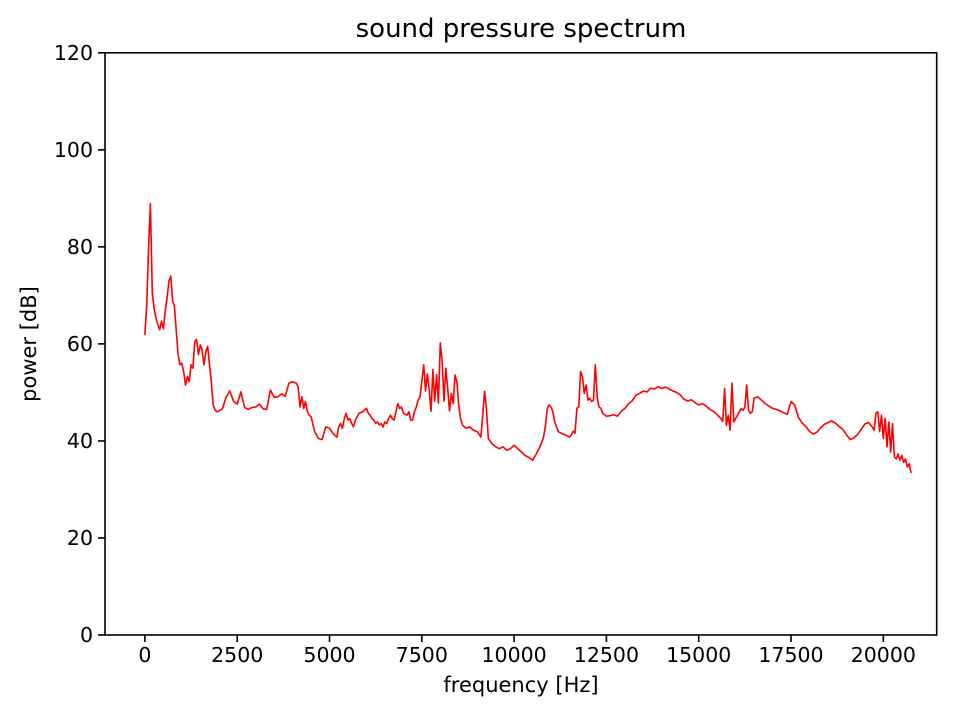 This screenshot has width=960, height=720. What do you see at coordinates (606, 655) in the screenshot?
I see `x-tick-label: 12500` at bounding box center [606, 655].